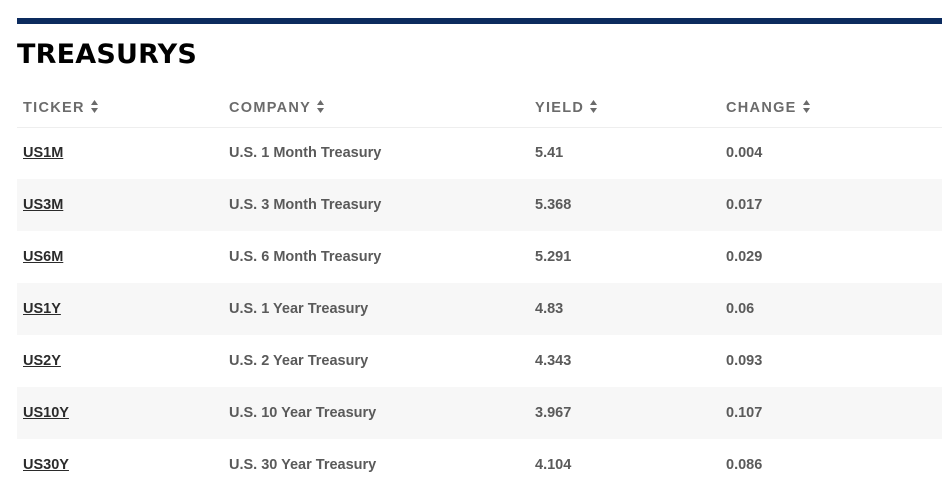 This screenshot has width=945, height=503. What do you see at coordinates (553, 465) in the screenshot?
I see `yield-cell: 4.104` at bounding box center [553, 465].